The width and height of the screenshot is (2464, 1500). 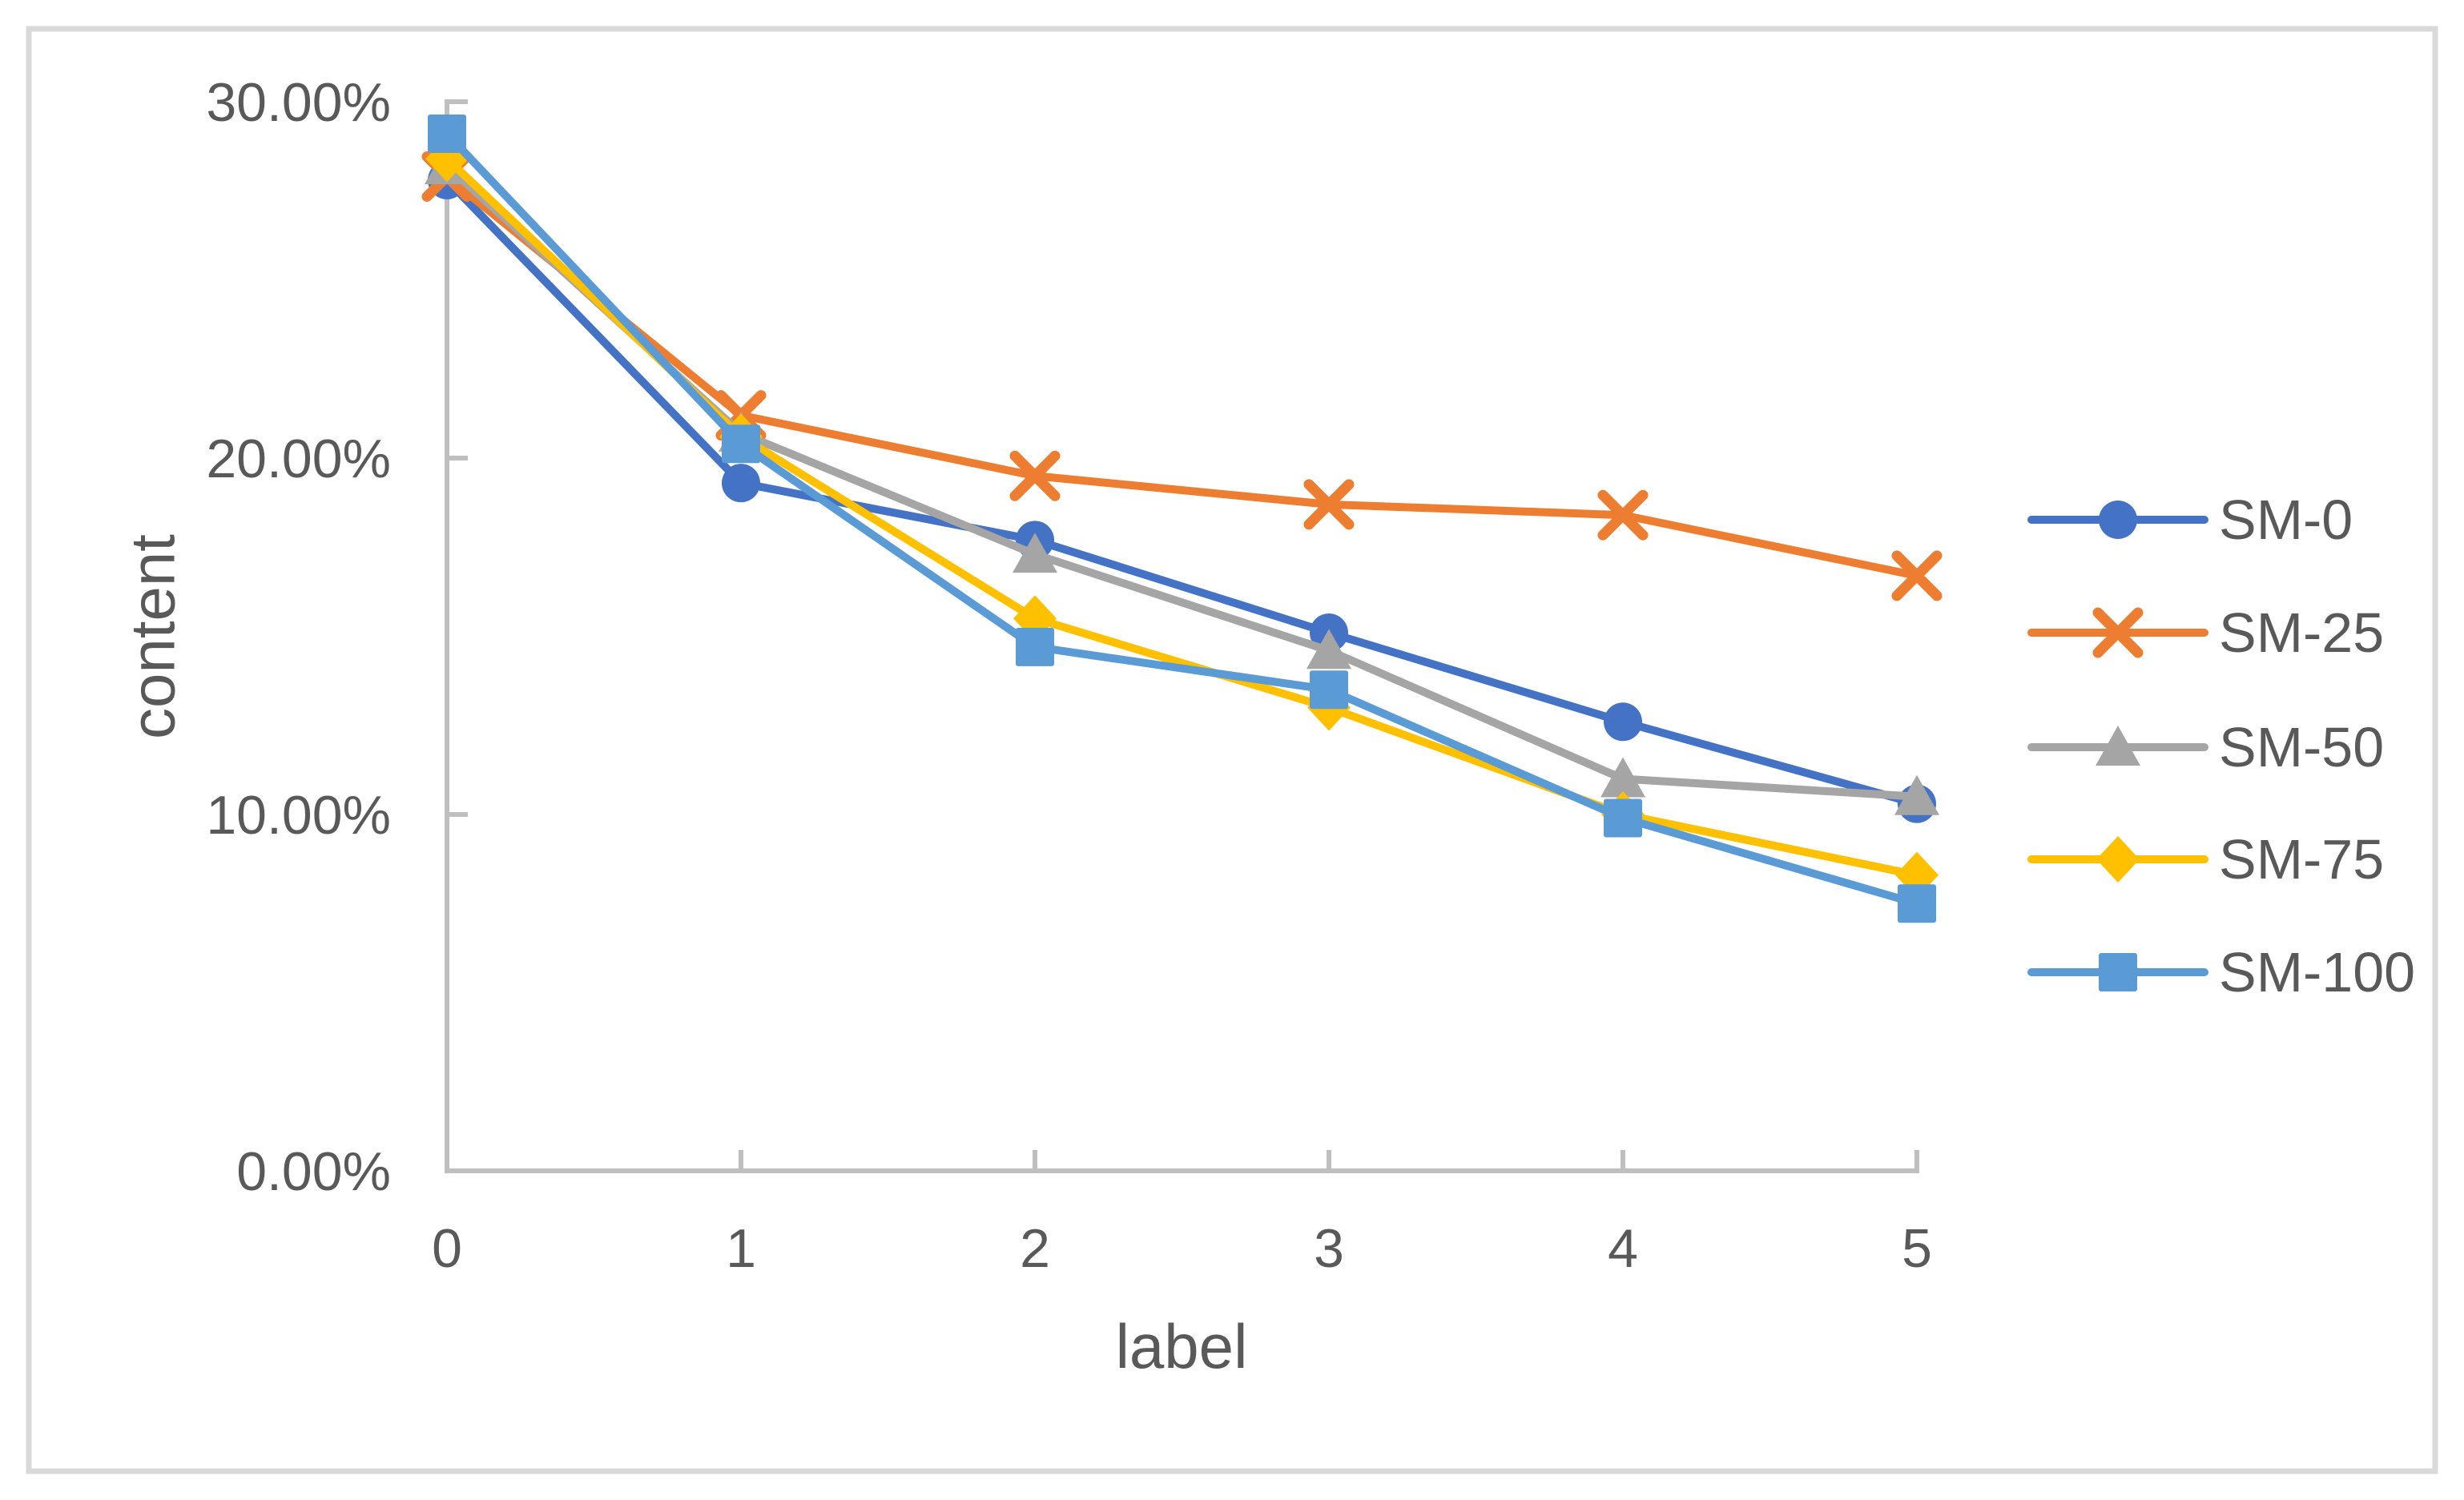 What do you see at coordinates (2118, 972) in the screenshot?
I see `legend-SM-100-marker-icon` at bounding box center [2118, 972].